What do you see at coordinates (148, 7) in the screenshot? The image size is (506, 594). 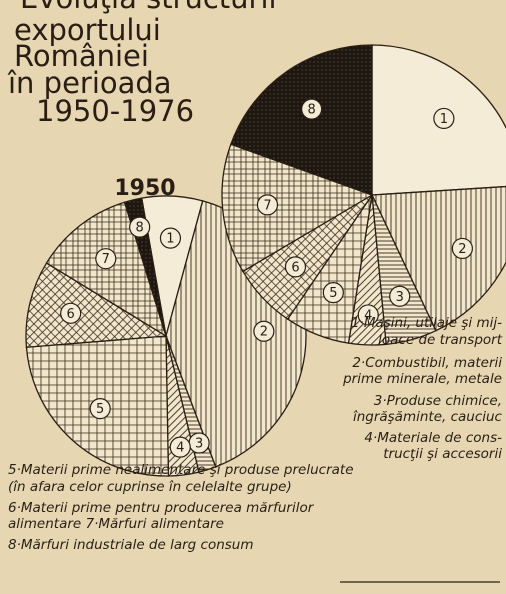 I see `title-line: Evoluţia structurii` at bounding box center [148, 7].